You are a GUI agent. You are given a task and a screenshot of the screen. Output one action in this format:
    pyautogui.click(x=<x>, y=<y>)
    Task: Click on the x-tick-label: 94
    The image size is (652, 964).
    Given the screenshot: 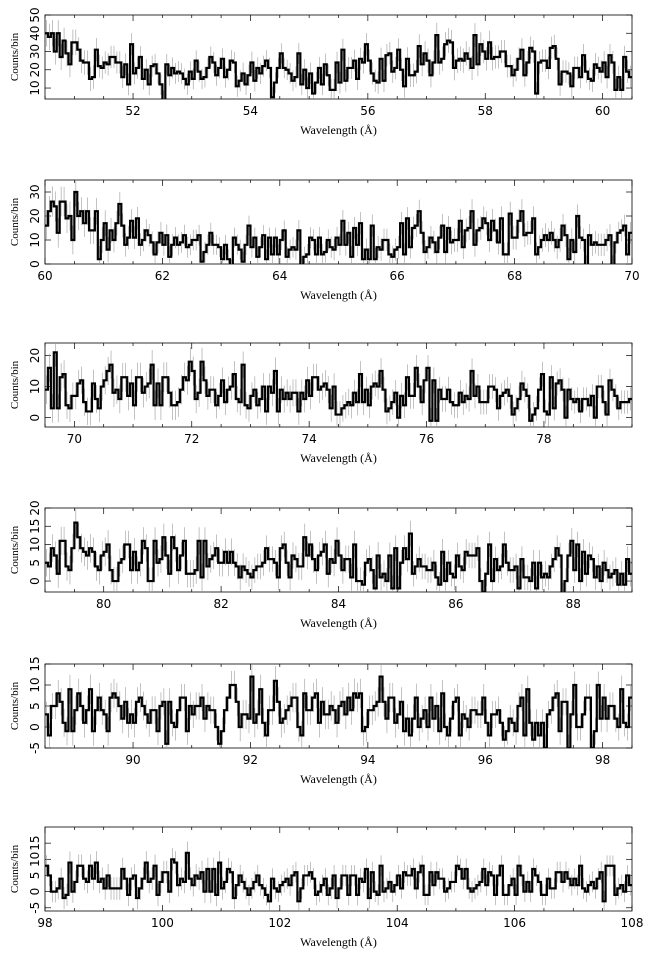 What is the action you would take?
    pyautogui.click(x=367, y=760)
    